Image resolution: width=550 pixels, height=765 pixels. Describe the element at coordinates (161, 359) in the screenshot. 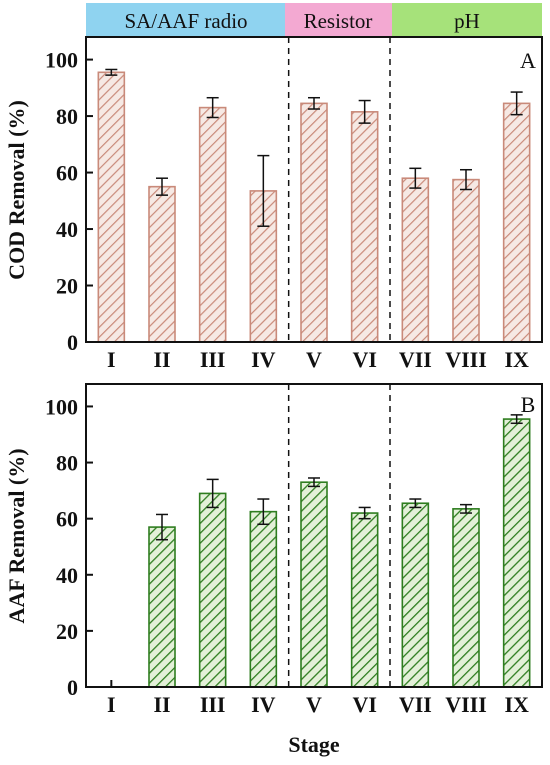

I see `cod-x-tick-label: II` at that location.